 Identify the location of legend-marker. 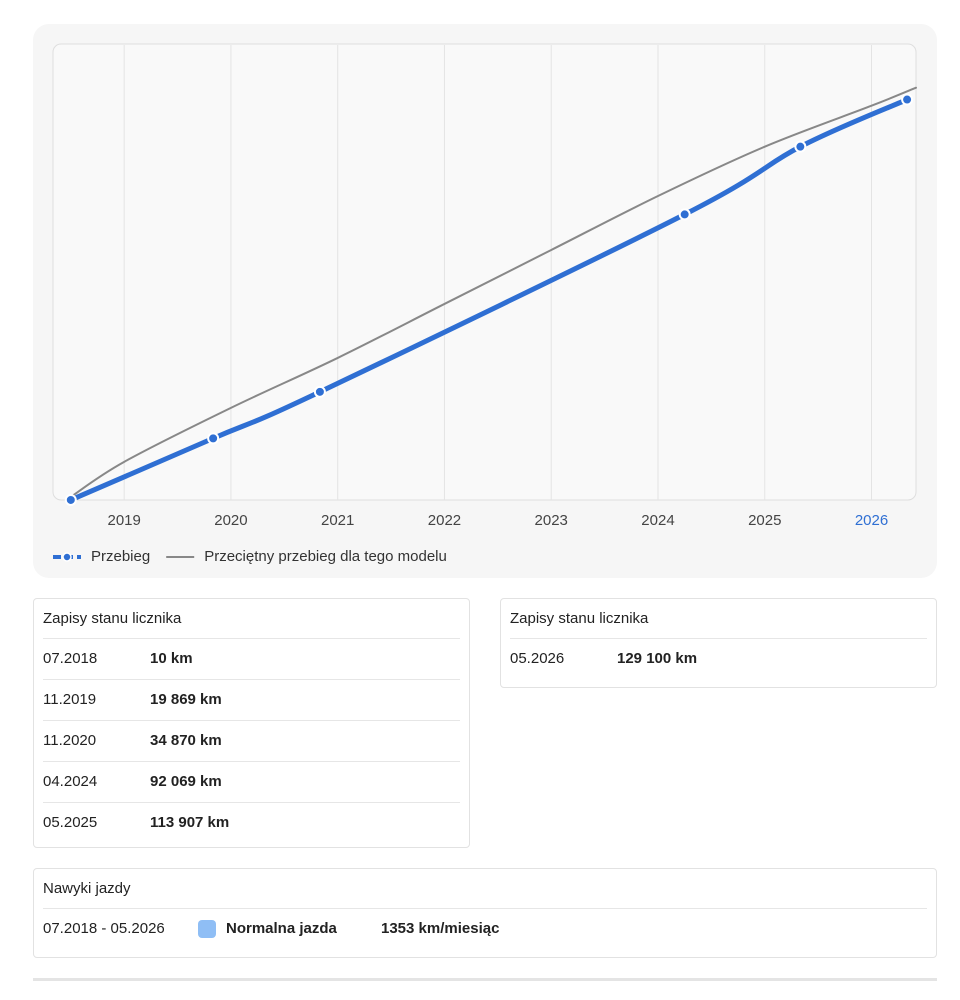
(67, 557).